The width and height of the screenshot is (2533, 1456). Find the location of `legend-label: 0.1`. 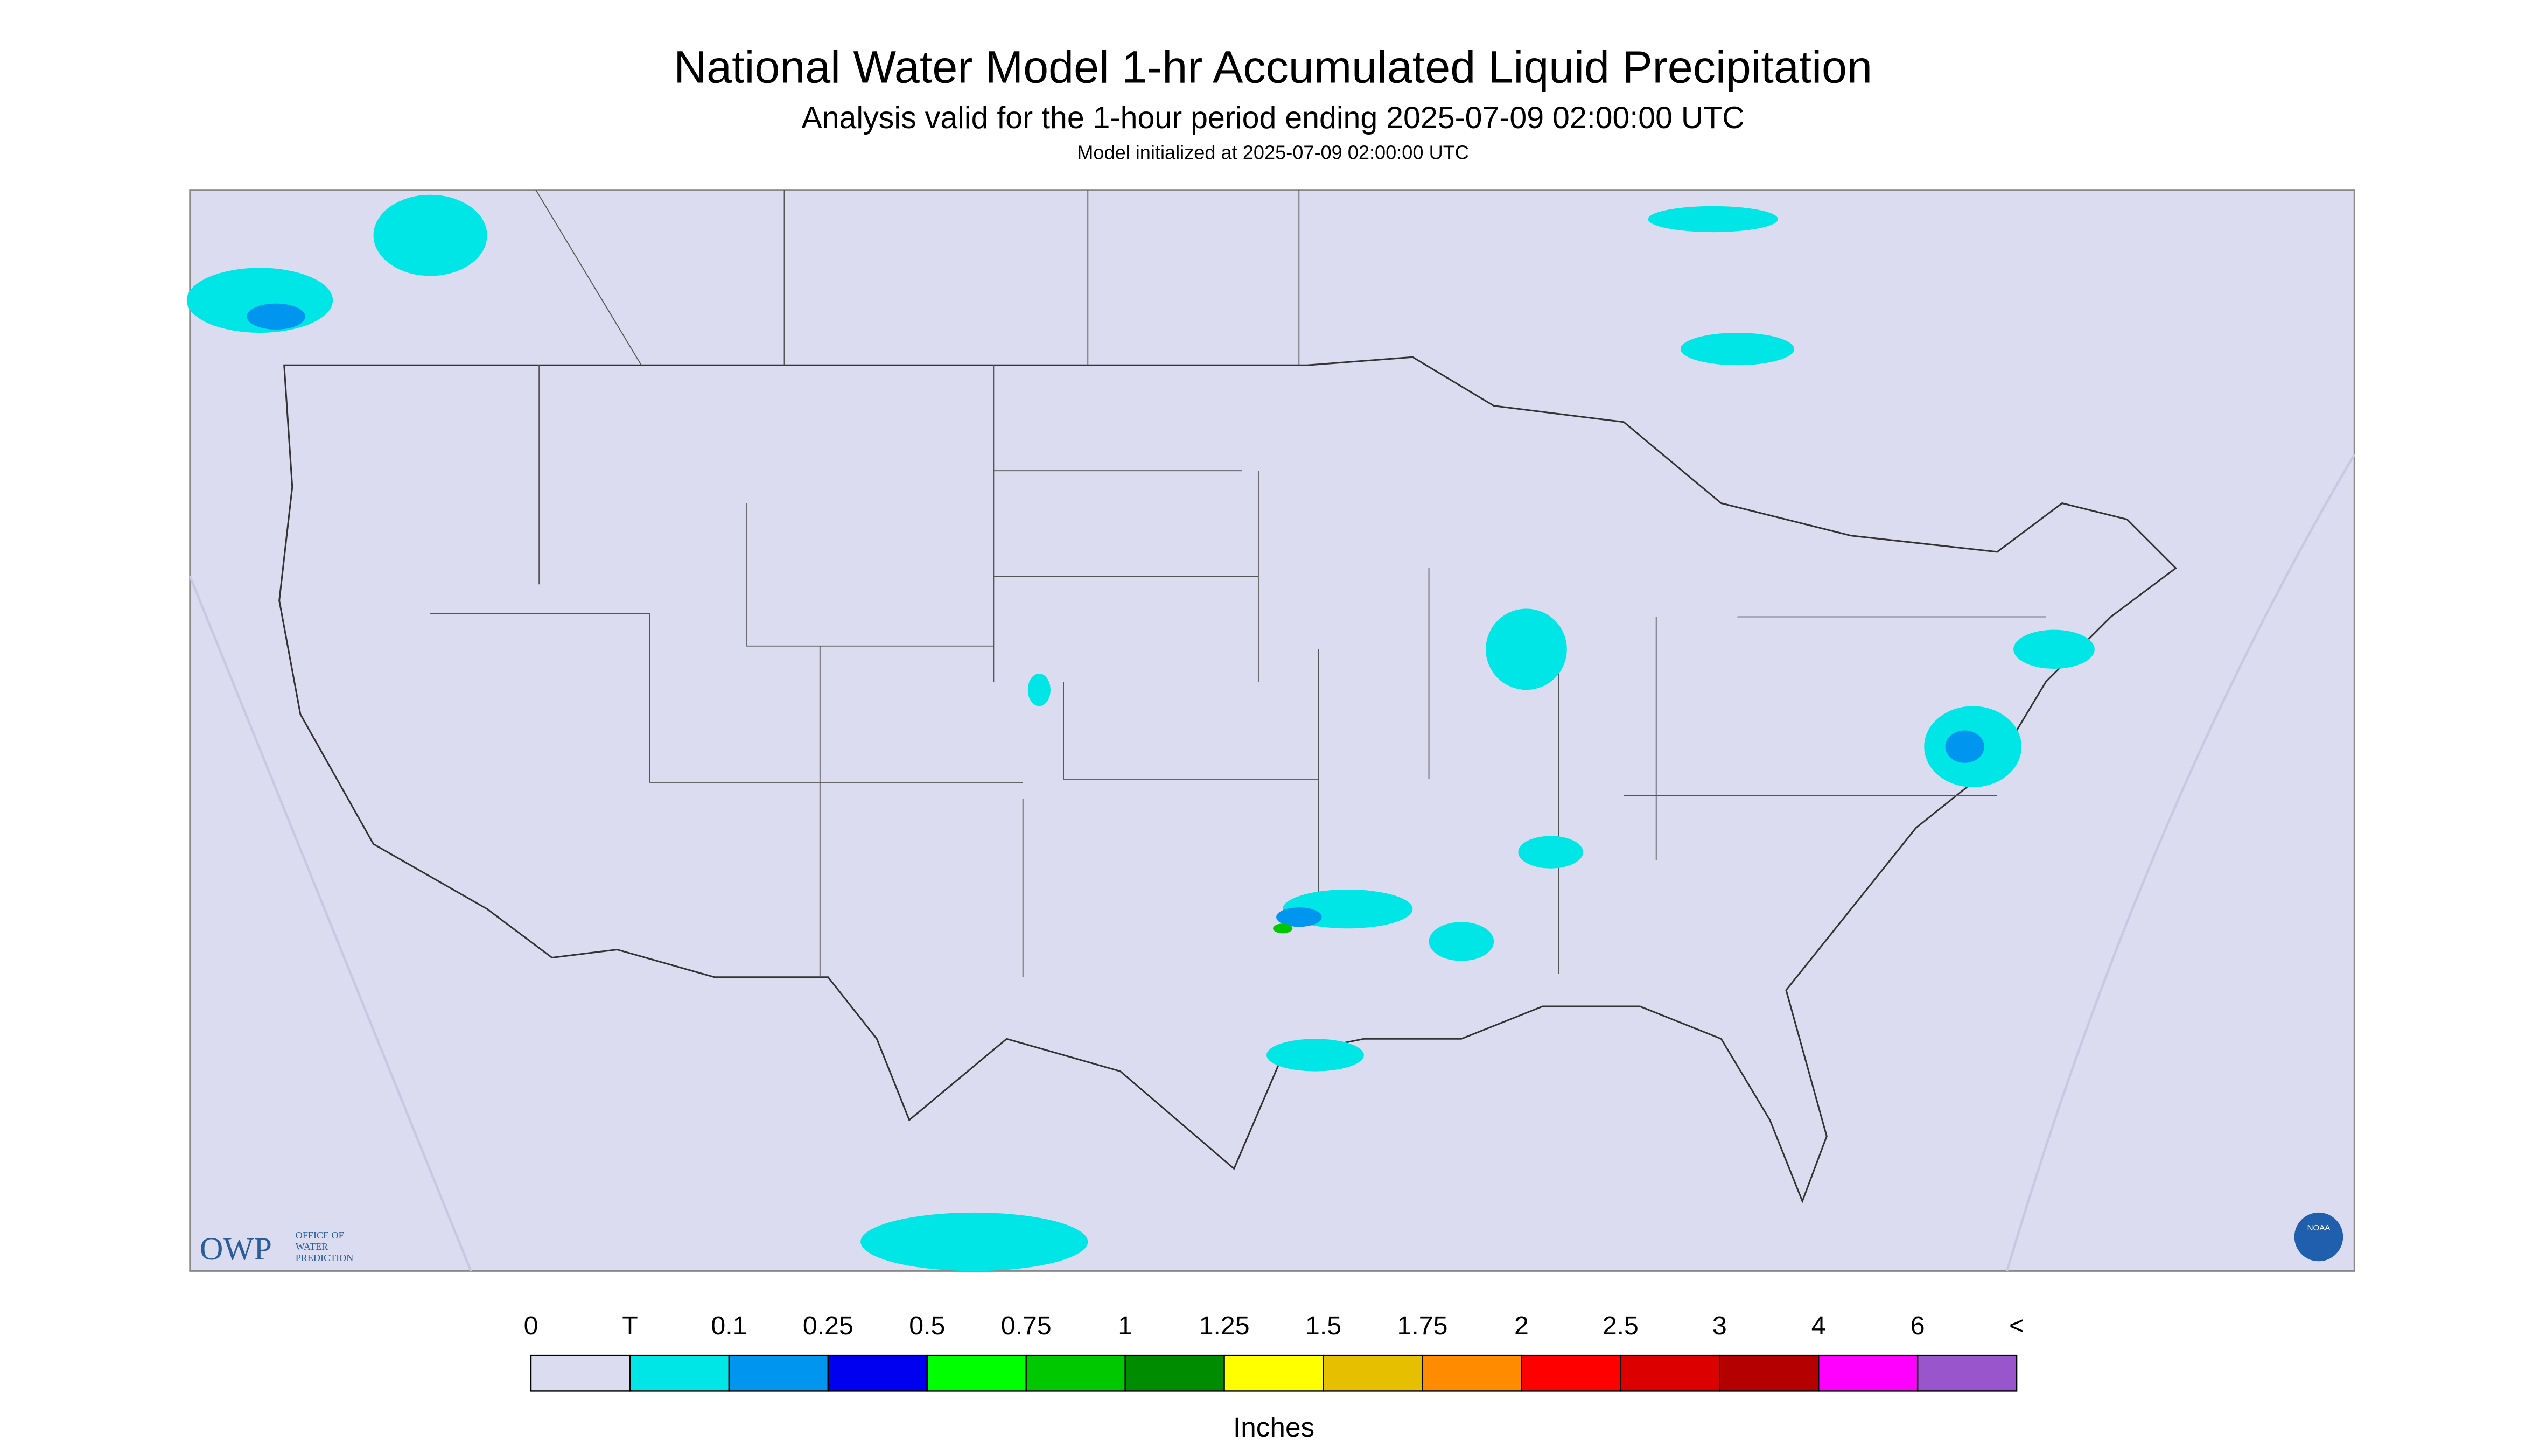

legend-label: 0.1 is located at coordinates (729, 1325).